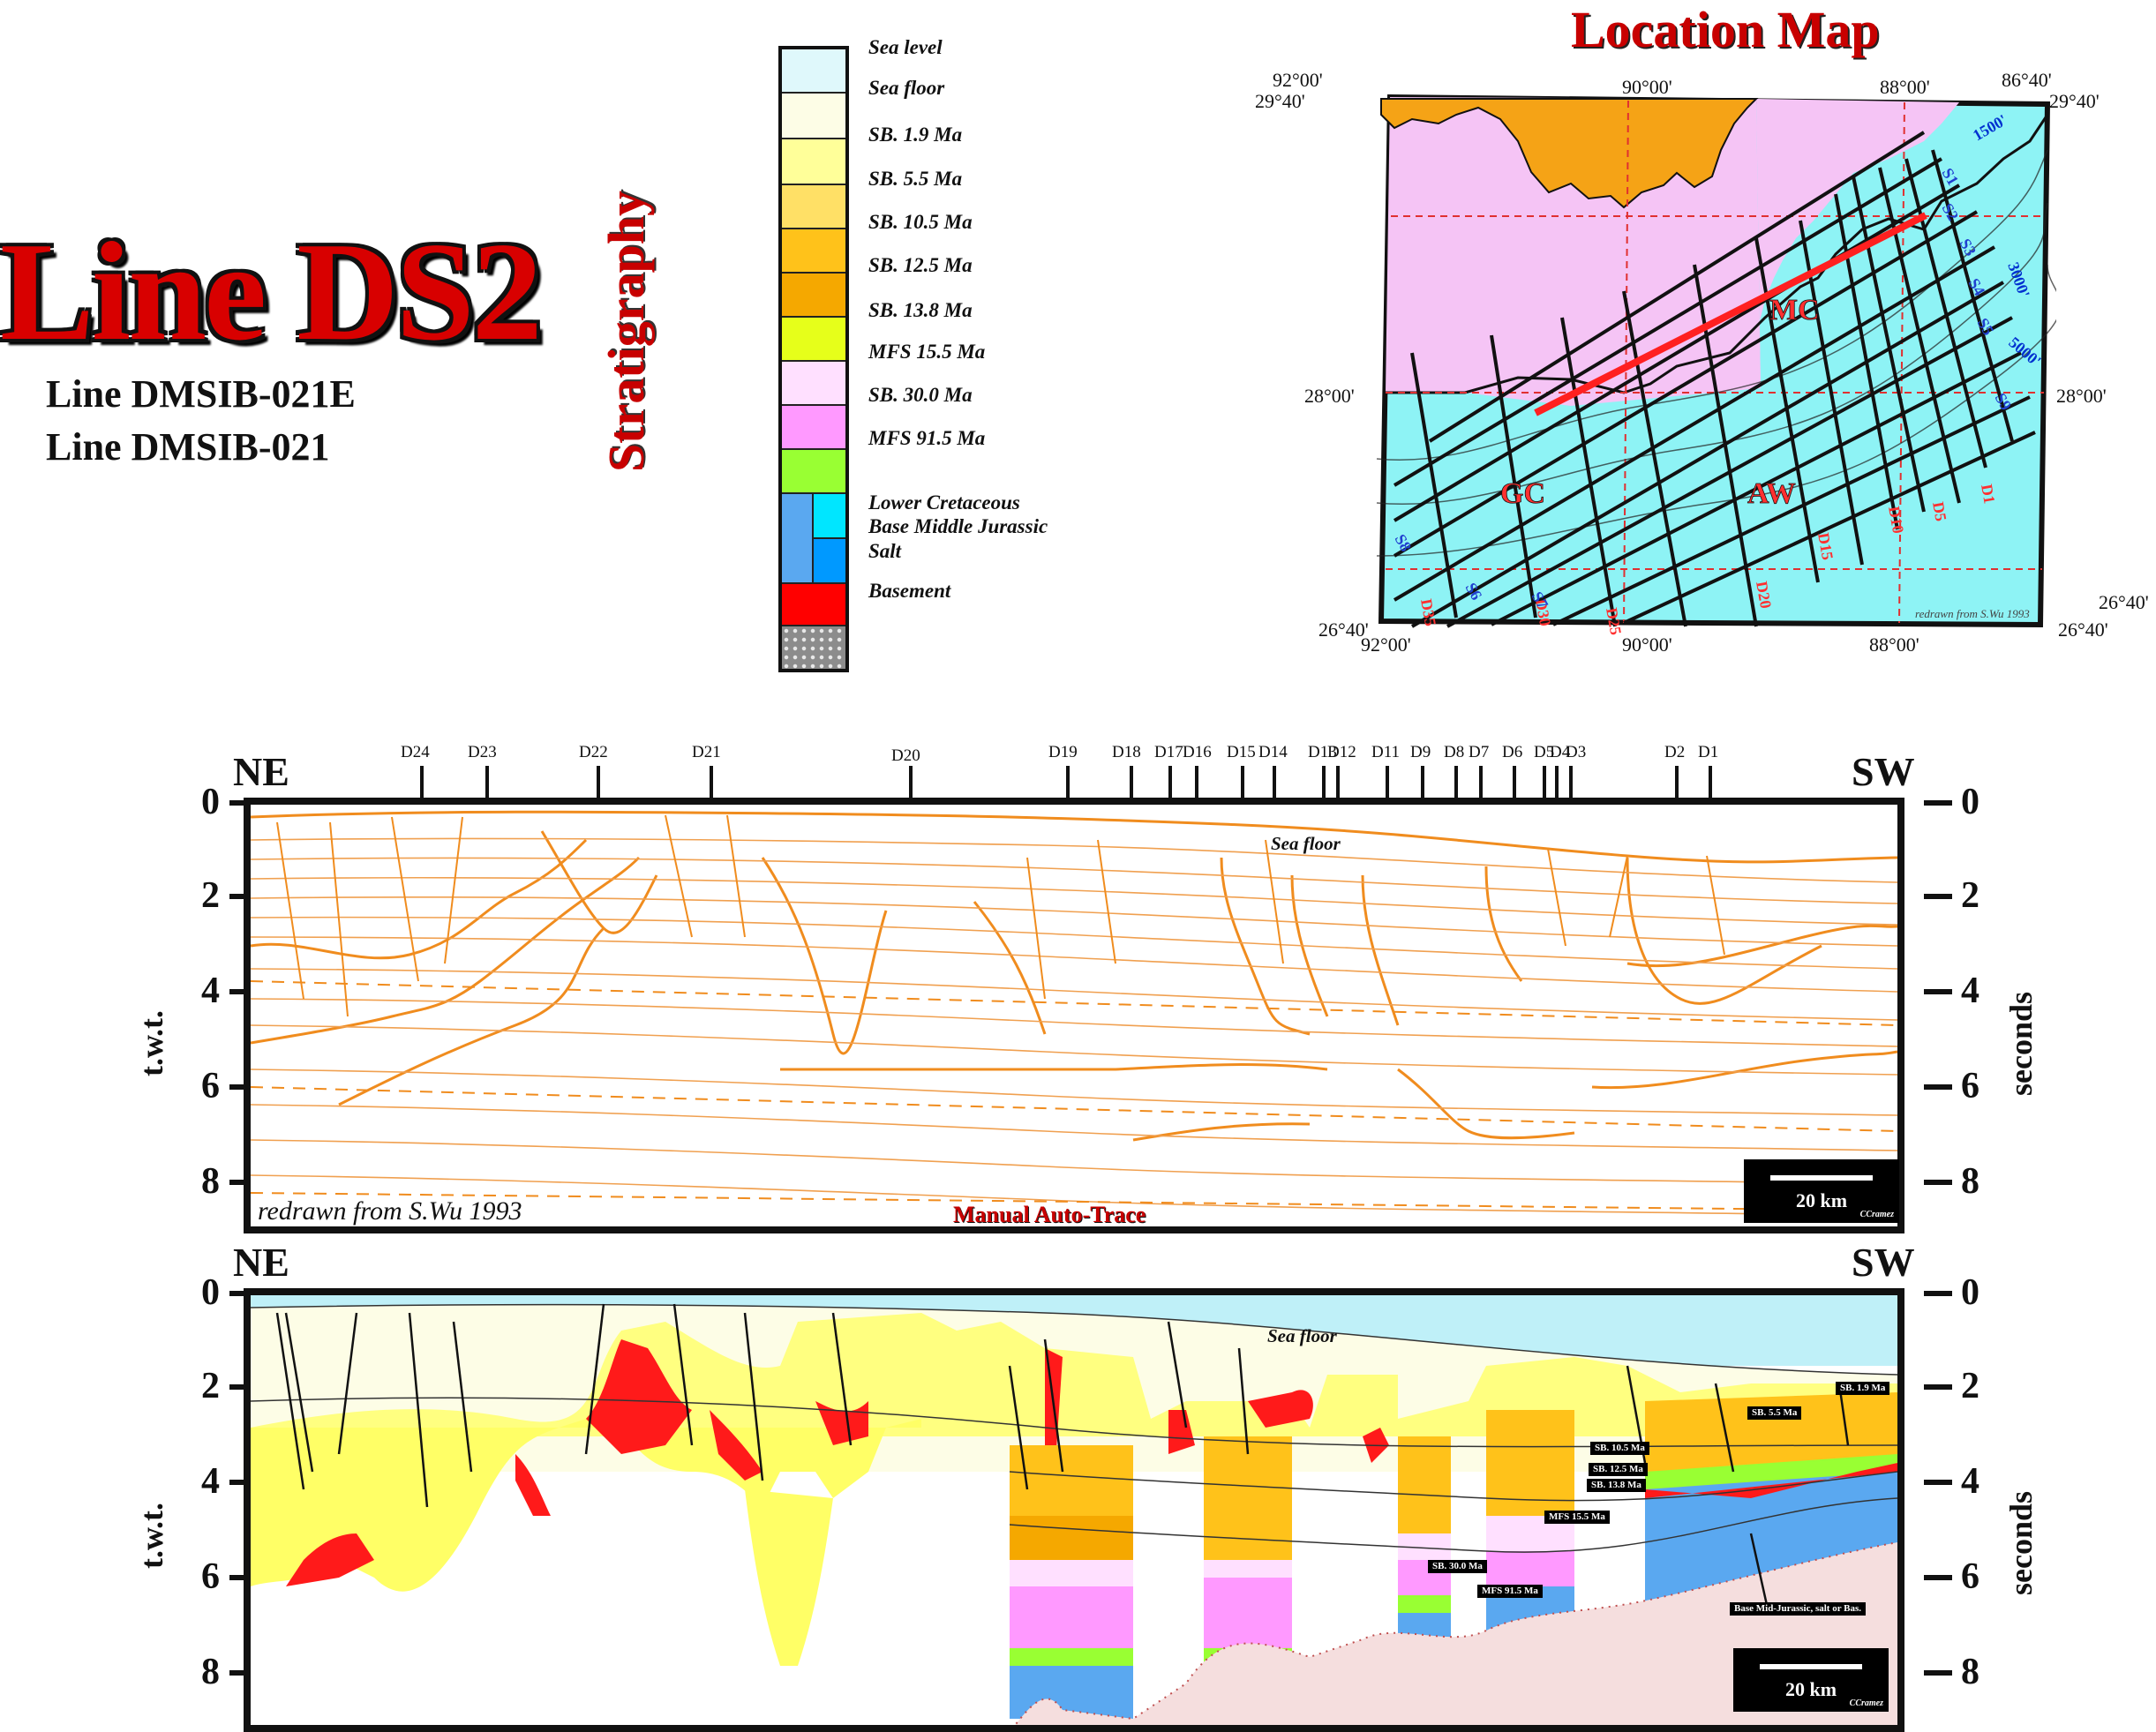  What do you see at coordinates (1775, 1413) in the screenshot?
I see `tag-sb-5-5: SB. 5.5 Ma` at bounding box center [1775, 1413].